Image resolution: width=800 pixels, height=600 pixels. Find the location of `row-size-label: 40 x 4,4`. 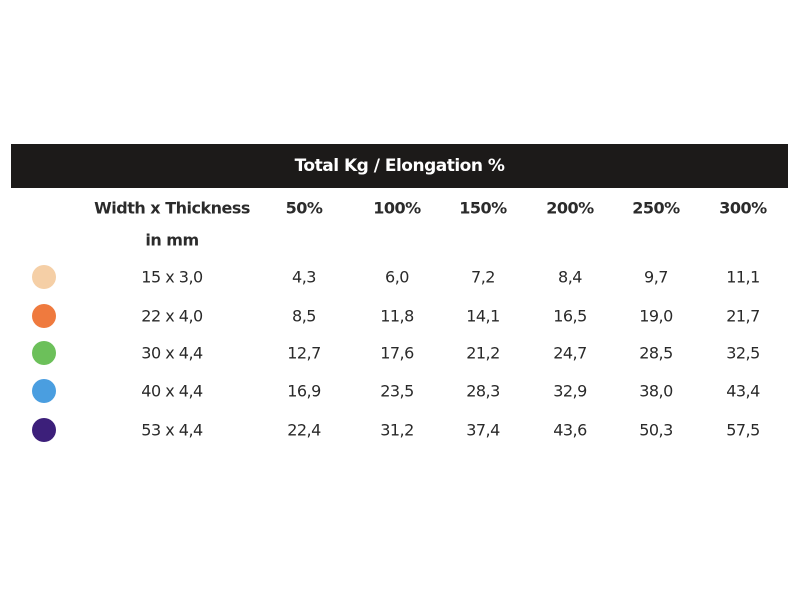

row-size-label: 40 x 4,4 is located at coordinates (172, 391).